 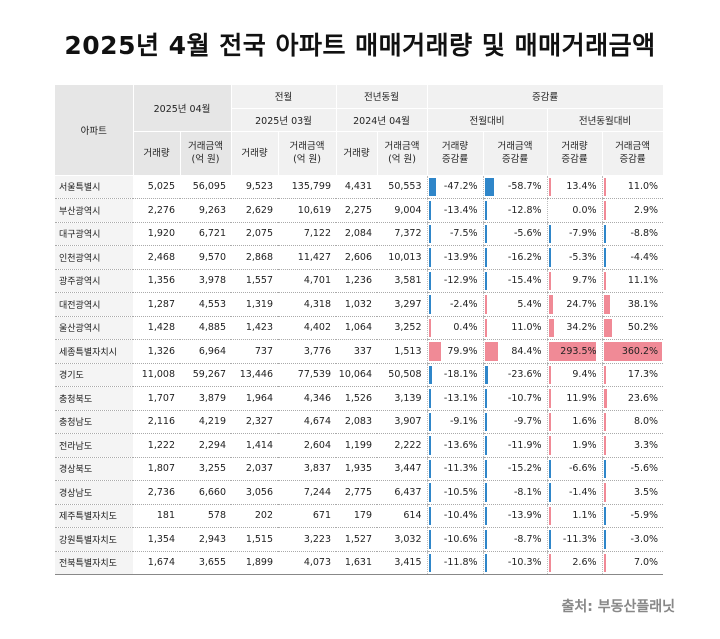 I want to click on rate-value: 23.6%, so click(x=643, y=398).